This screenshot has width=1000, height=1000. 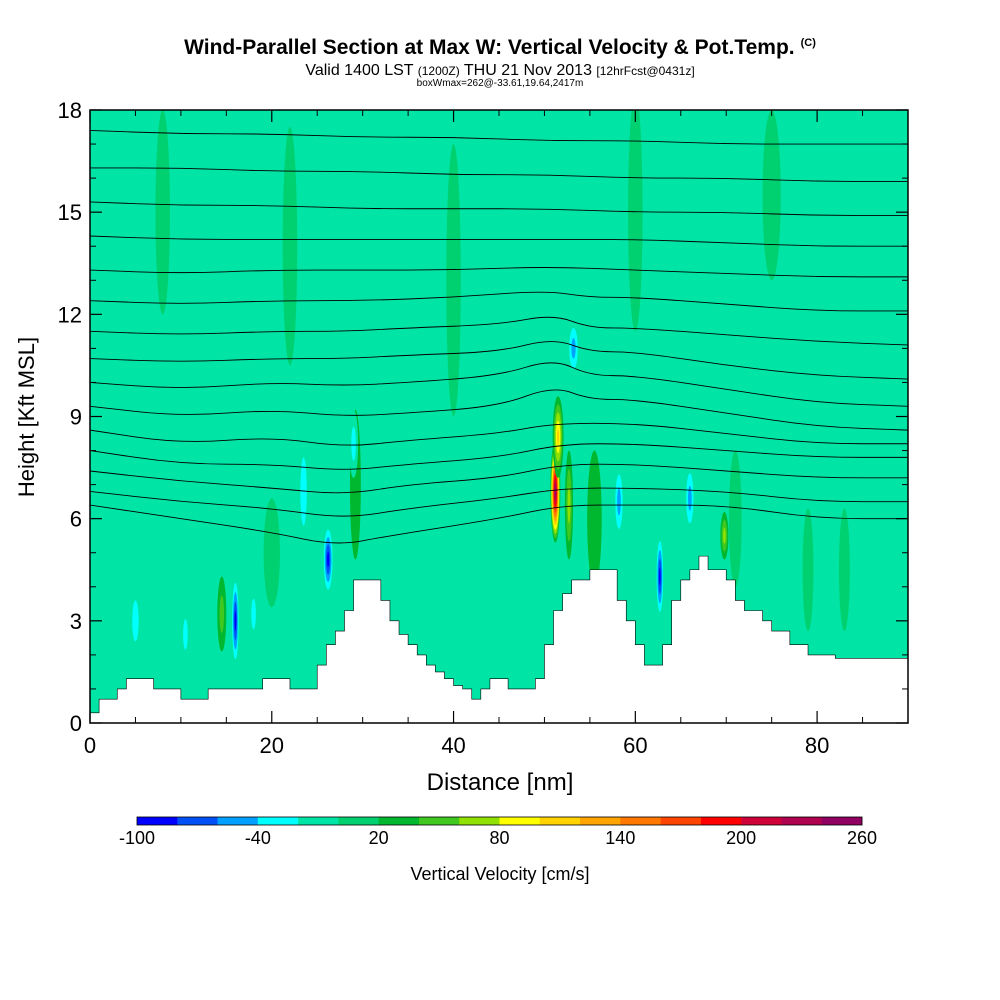 What do you see at coordinates (76, 621) in the screenshot?
I see `y-tick-label: 3` at bounding box center [76, 621].